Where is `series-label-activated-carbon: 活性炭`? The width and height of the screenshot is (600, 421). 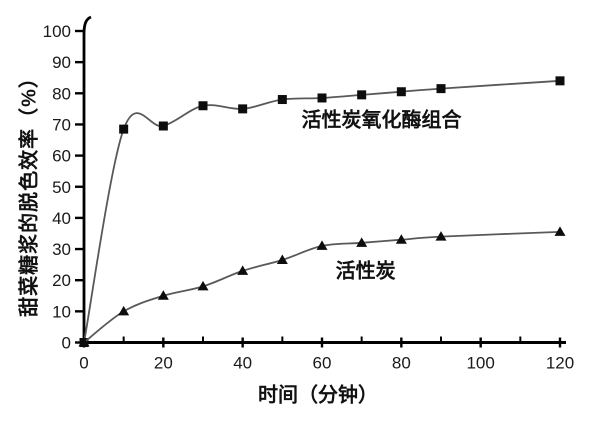
series-label-activated-carbon: 活性炭 is located at coordinates (365, 271).